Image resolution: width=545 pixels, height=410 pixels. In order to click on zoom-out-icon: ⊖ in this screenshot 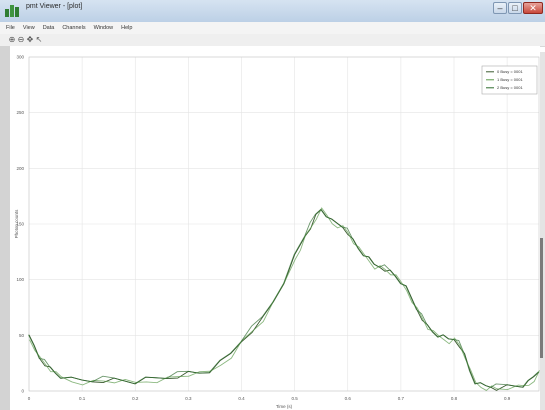, I will do `click(21, 39)`.